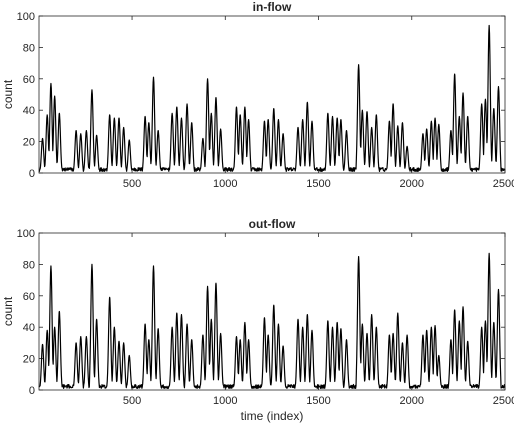 The width and height of the screenshot is (514, 426). What do you see at coordinates (412, 184) in the screenshot?
I see `in-flow-xtick-label-2000: 2000` at bounding box center [412, 184].